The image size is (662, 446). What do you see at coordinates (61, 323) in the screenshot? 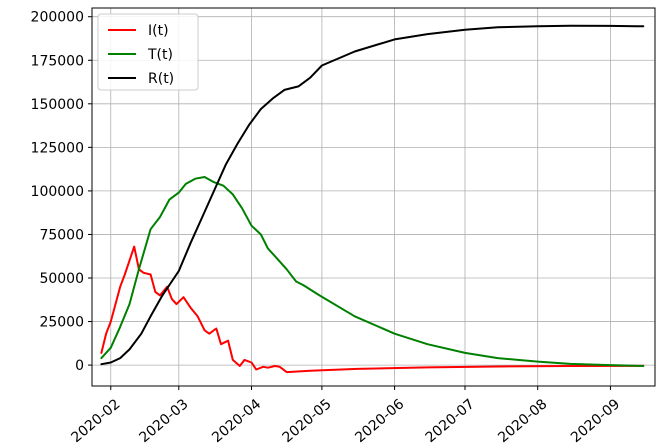
I see `y-tick-label: 25000` at bounding box center [61, 323].